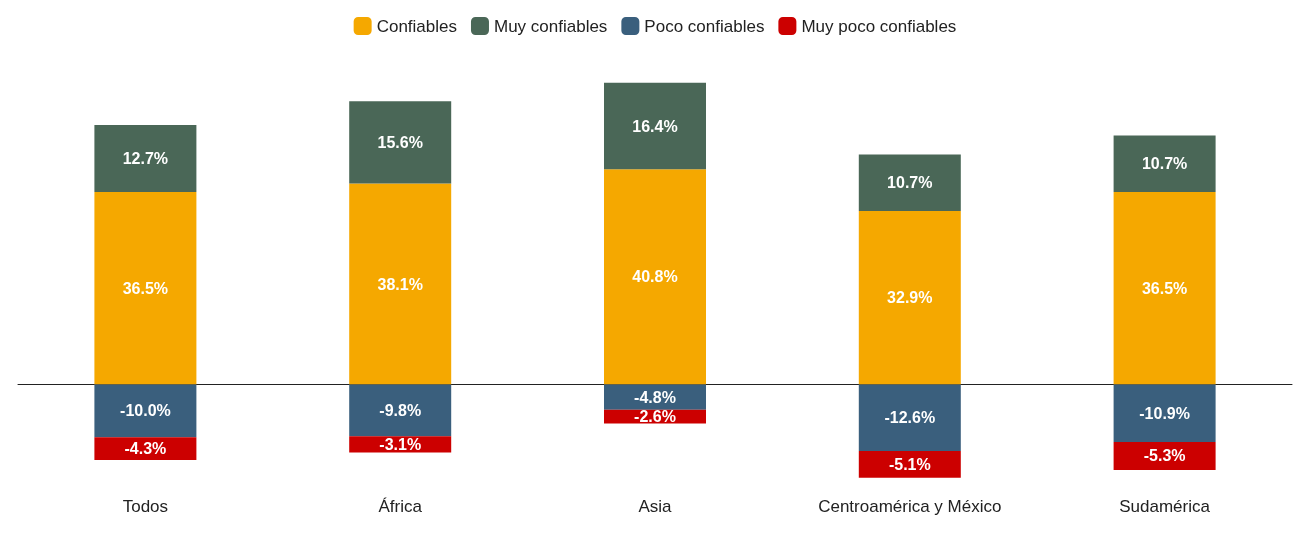  What do you see at coordinates (550, 26) in the screenshot?
I see `legend-label: Muy confiables` at bounding box center [550, 26].